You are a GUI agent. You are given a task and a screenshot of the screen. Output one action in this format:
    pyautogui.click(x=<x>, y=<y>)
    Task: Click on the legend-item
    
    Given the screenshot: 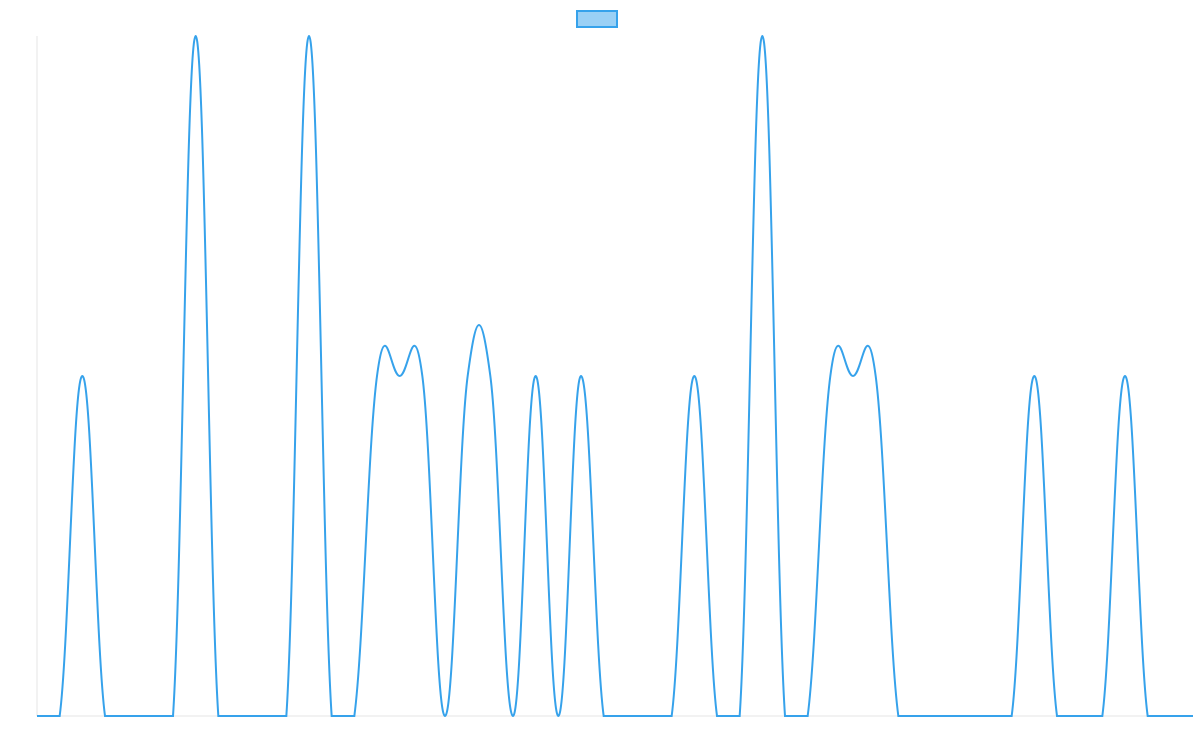 What is the action you would take?
    pyautogui.click(x=600, y=19)
    